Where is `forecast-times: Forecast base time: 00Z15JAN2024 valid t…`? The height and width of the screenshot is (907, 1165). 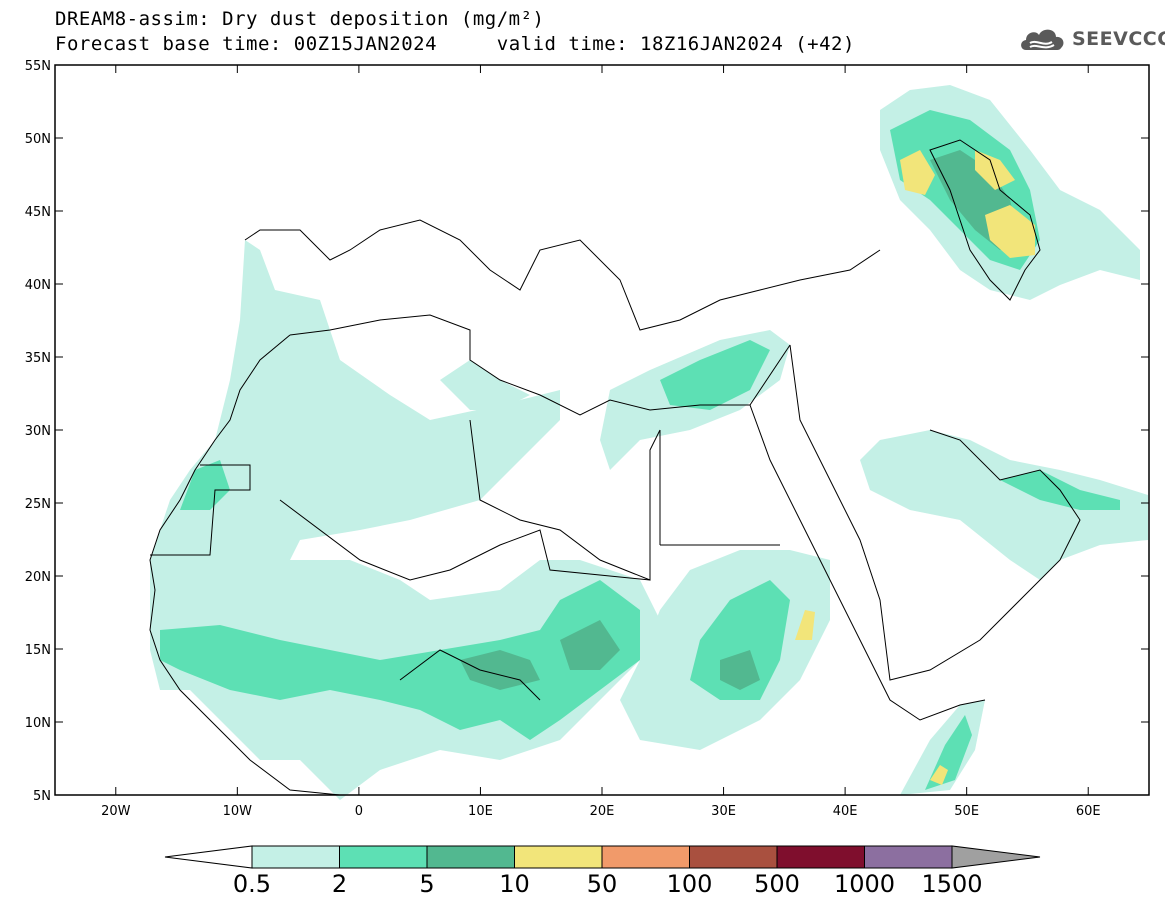
forecast-times: Forecast base time: 00Z15JAN2024 valid t… is located at coordinates (455, 44).